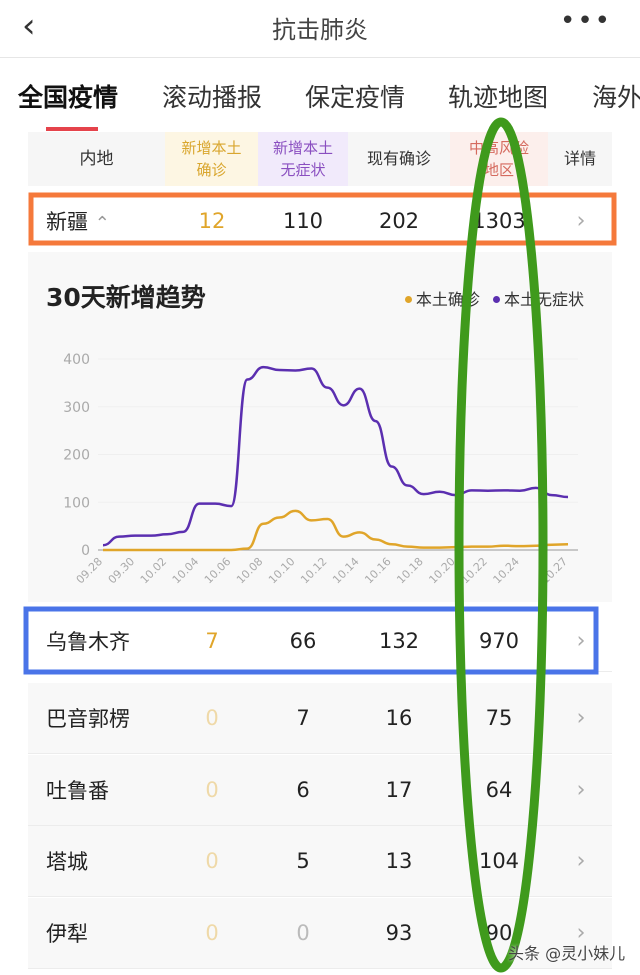  Describe the element at coordinates (303, 221) in the screenshot. I see `new-asymptomatic: 110` at that location.